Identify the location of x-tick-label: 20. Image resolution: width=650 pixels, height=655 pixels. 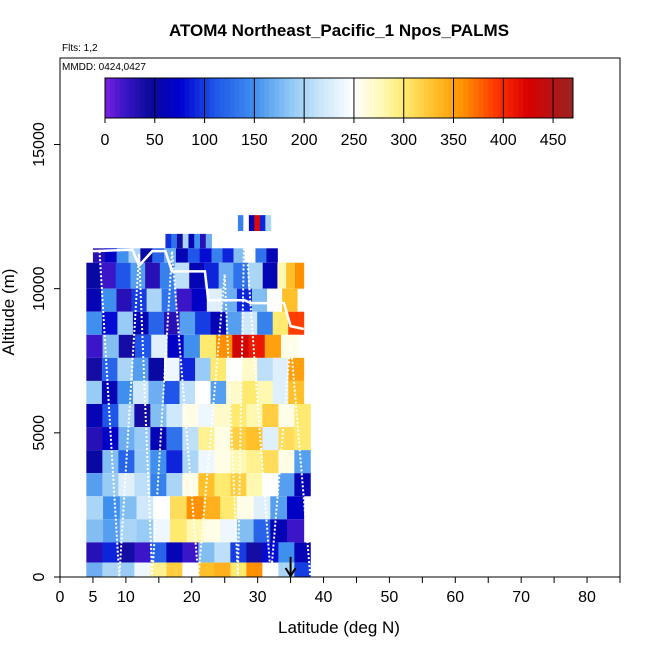
(192, 597).